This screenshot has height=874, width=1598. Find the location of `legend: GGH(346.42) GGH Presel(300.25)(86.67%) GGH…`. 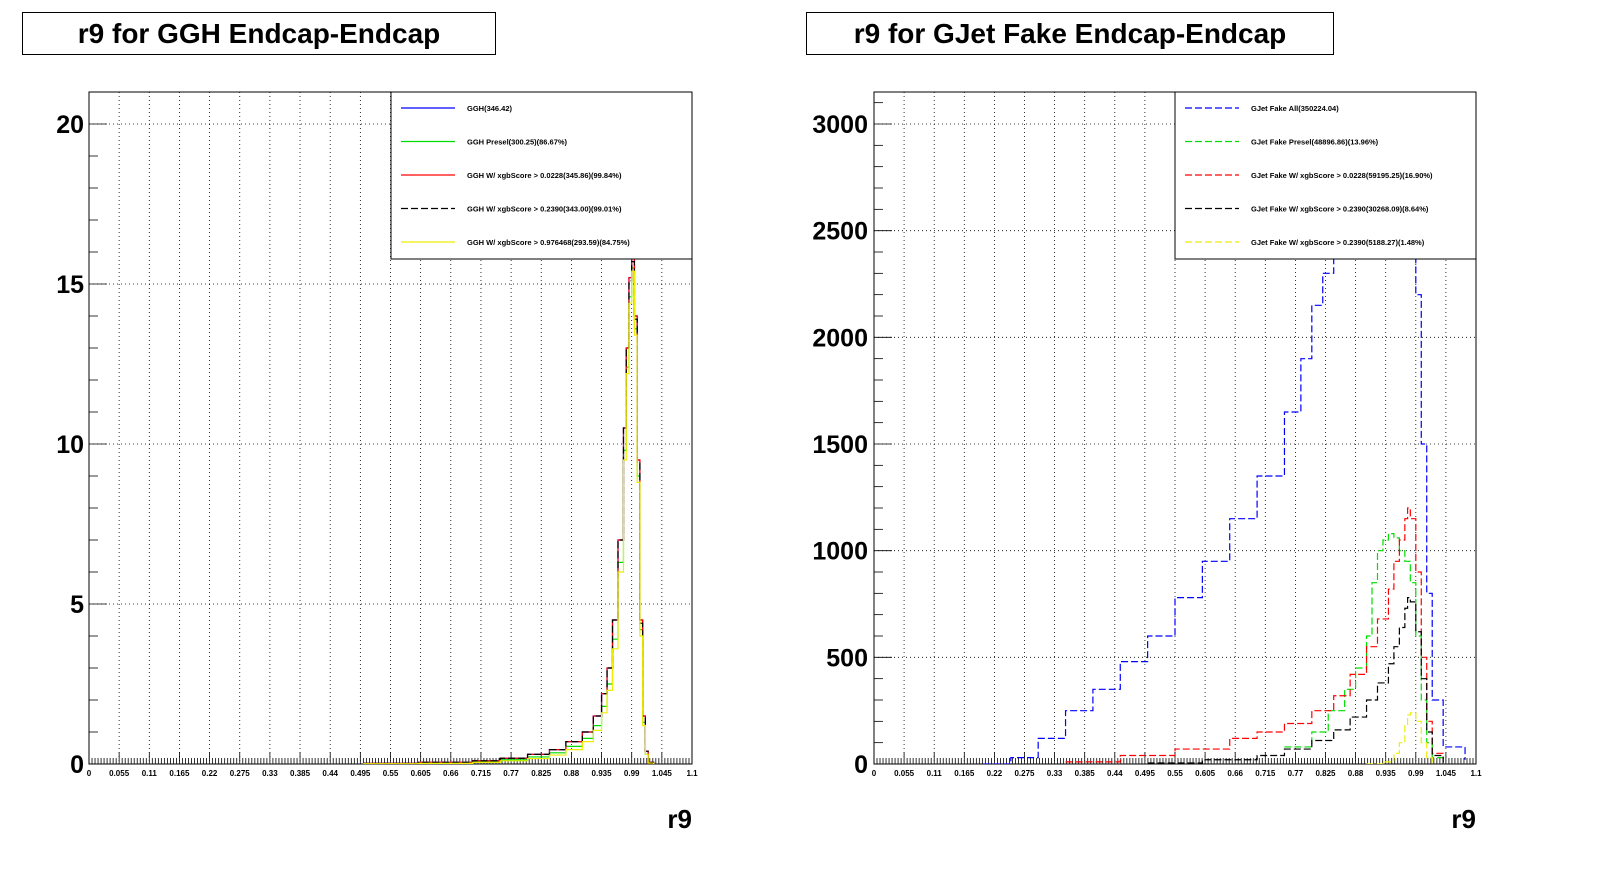

legend: GGH(346.42) GGH Presel(300.25)(86.67%) GGH… is located at coordinates (541, 175).